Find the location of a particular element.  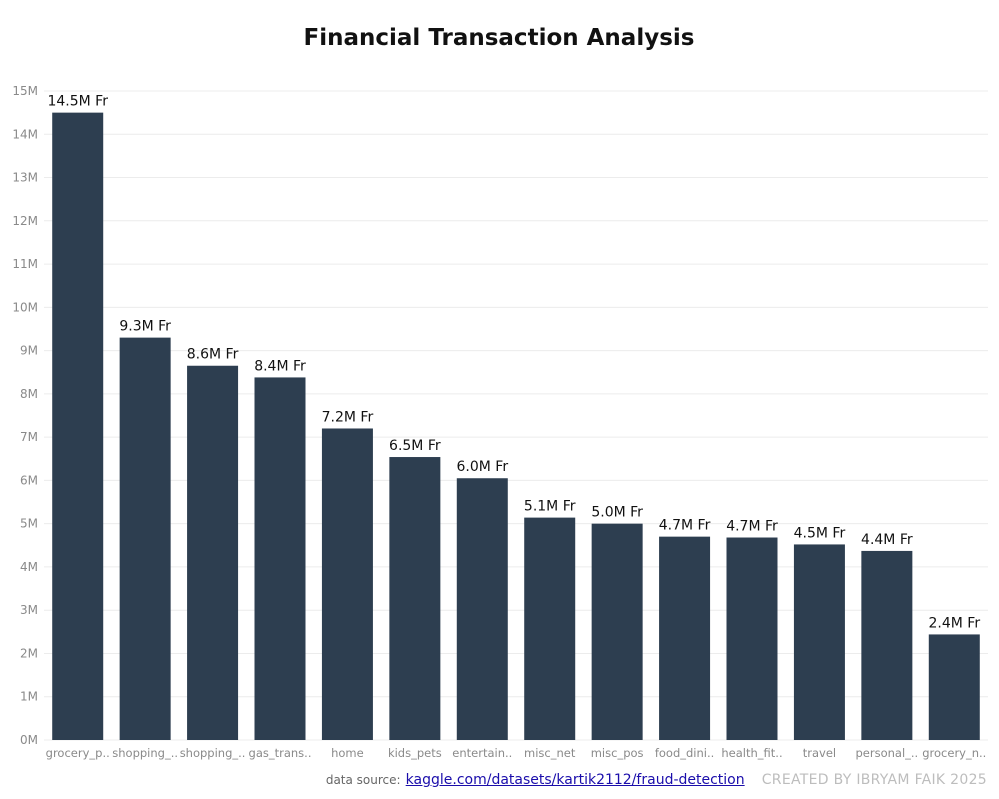

y-tick-label: 6M is located at coordinates (29, 480).